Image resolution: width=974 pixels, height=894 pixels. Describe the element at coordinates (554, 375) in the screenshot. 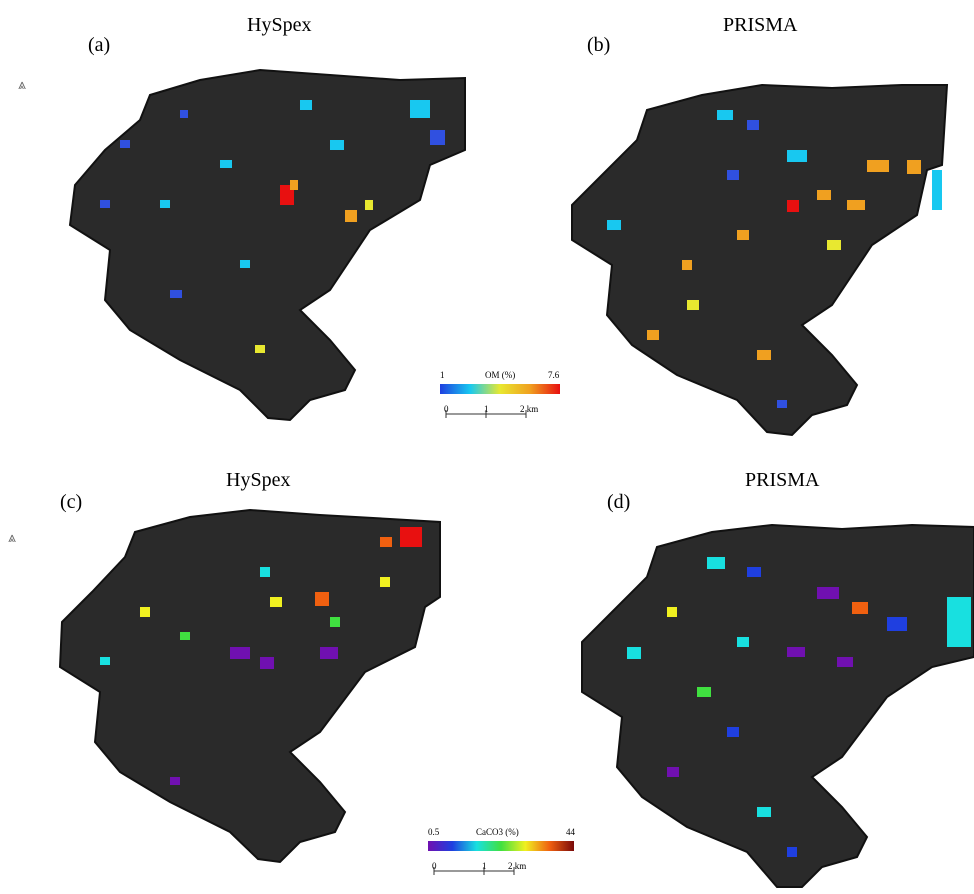

I see `legend-max: 7.6` at that location.